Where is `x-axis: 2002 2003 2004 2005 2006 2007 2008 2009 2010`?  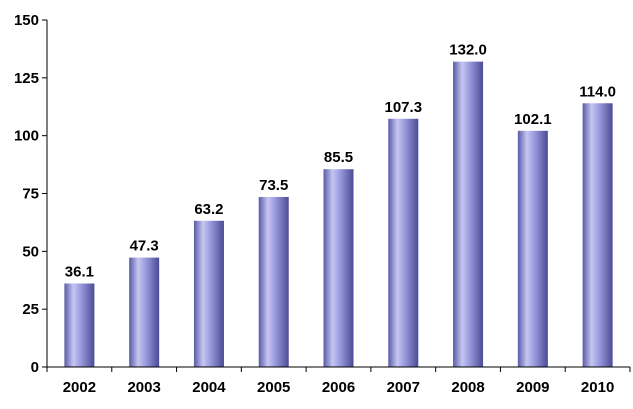 x-axis: 2002 2003 2004 2005 2006 2007 2008 2009 2010 is located at coordinates (338, 381).